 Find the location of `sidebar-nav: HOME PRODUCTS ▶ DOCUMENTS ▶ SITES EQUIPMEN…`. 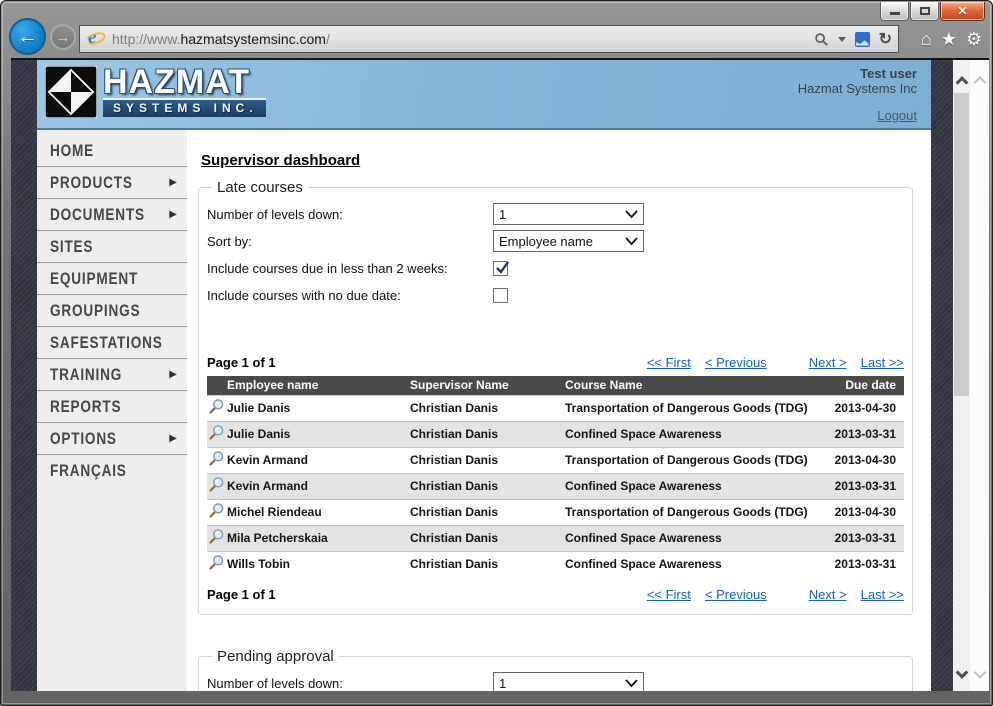

sidebar-nav: HOME PRODUCTS ▶ DOCUMENTS ▶ SITES EQUIPMEN… is located at coordinates (112, 410).